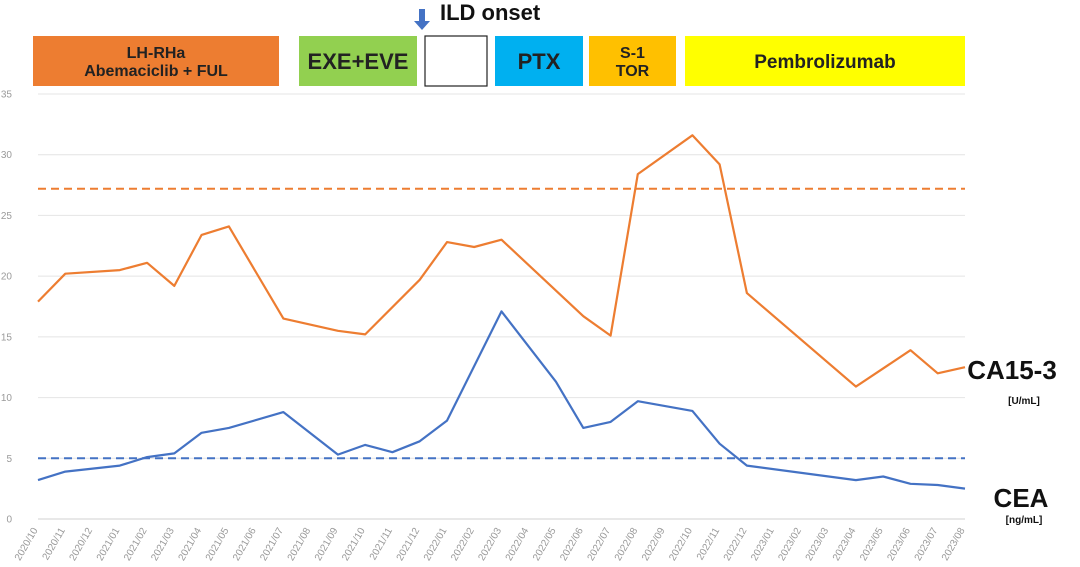  I want to click on series-label-cea: CEA, so click(1021, 498).